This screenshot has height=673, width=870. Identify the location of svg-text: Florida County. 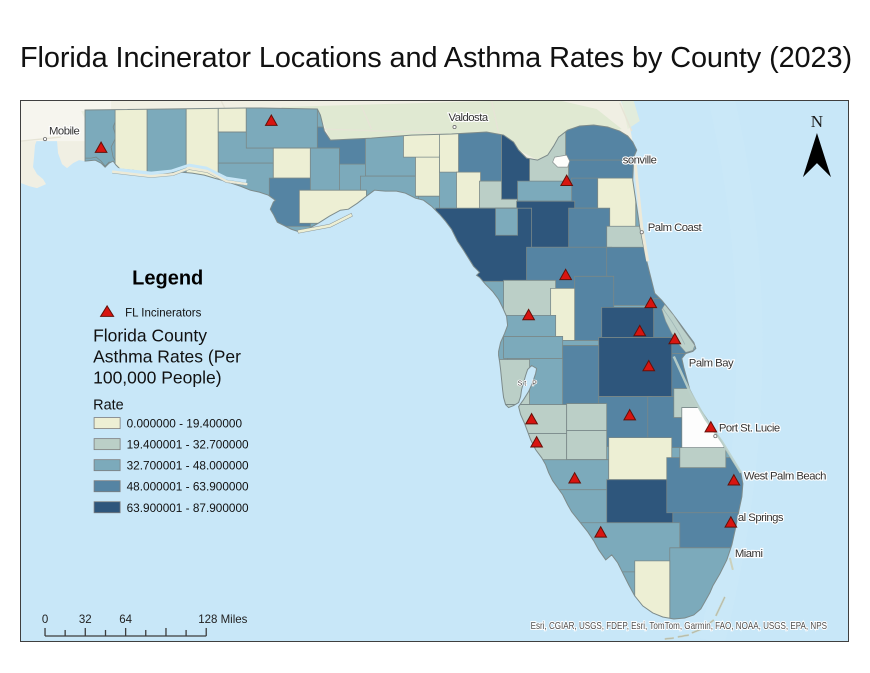
(150, 335).